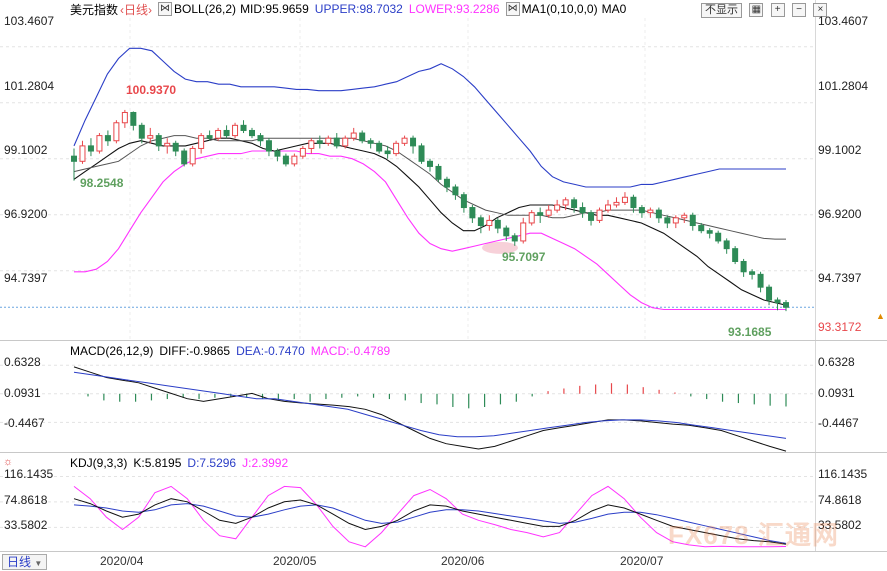 This screenshot has width=887, height=571. What do you see at coordinates (777, 9) in the screenshot?
I see `zoom-in-icon: +` at bounding box center [777, 9].